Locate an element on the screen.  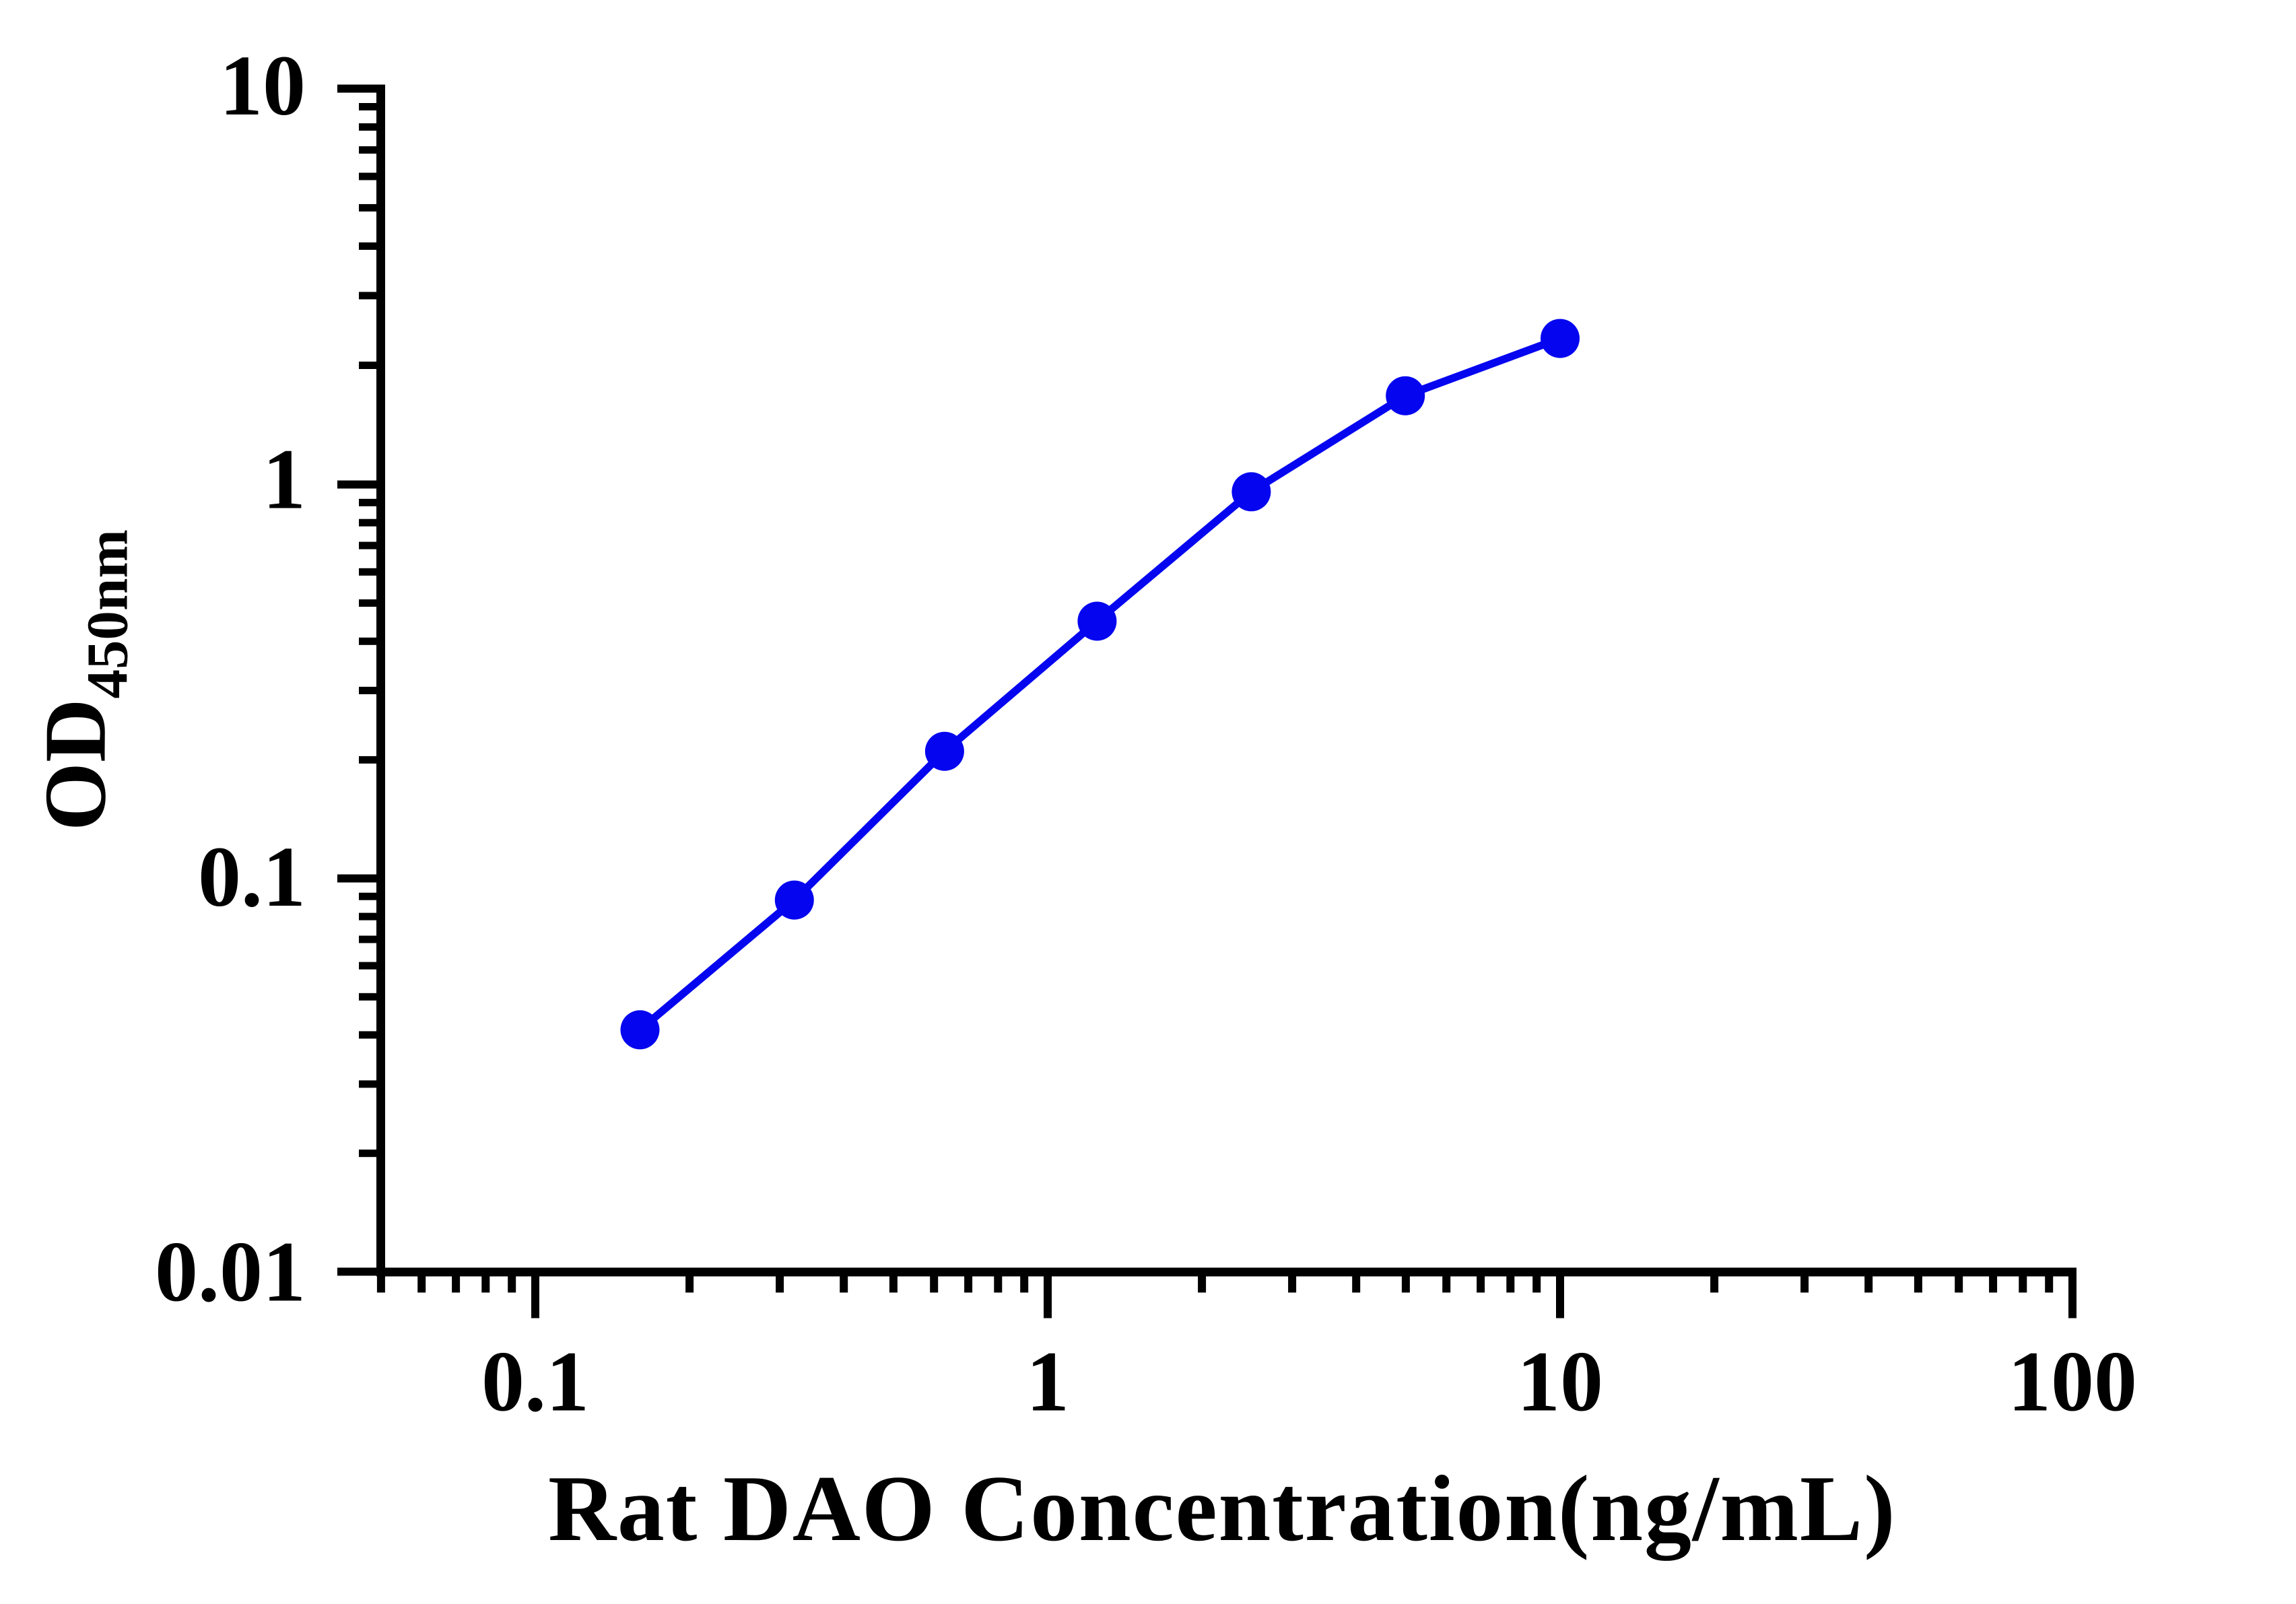
svg-text: 0.01 is located at coordinates (230, 1272).